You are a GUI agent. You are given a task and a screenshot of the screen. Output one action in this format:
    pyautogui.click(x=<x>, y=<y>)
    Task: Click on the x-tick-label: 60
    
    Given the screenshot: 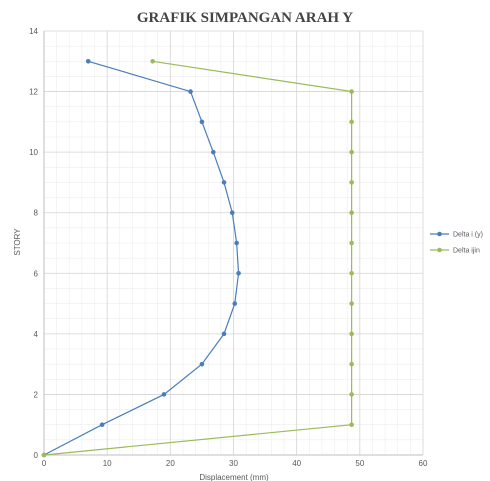 What is the action you would take?
    pyautogui.click(x=423, y=463)
    